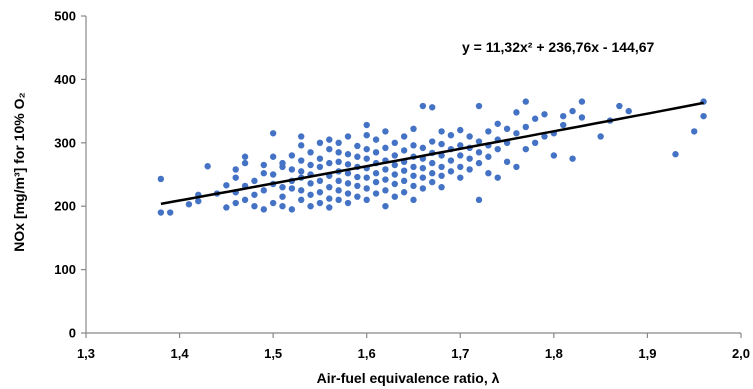  Describe the element at coordinates (65, 79) in the screenshot. I see `y-tick-label: 400` at that location.